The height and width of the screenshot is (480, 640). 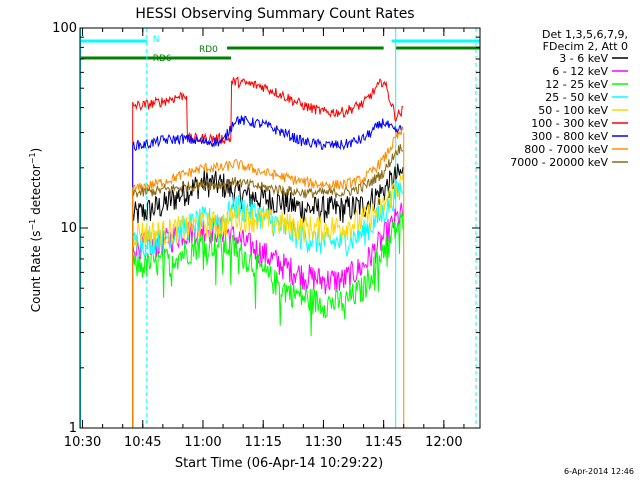 I want to click on legend-entry-label: 25 - 50 keV, so click(x=576, y=97).